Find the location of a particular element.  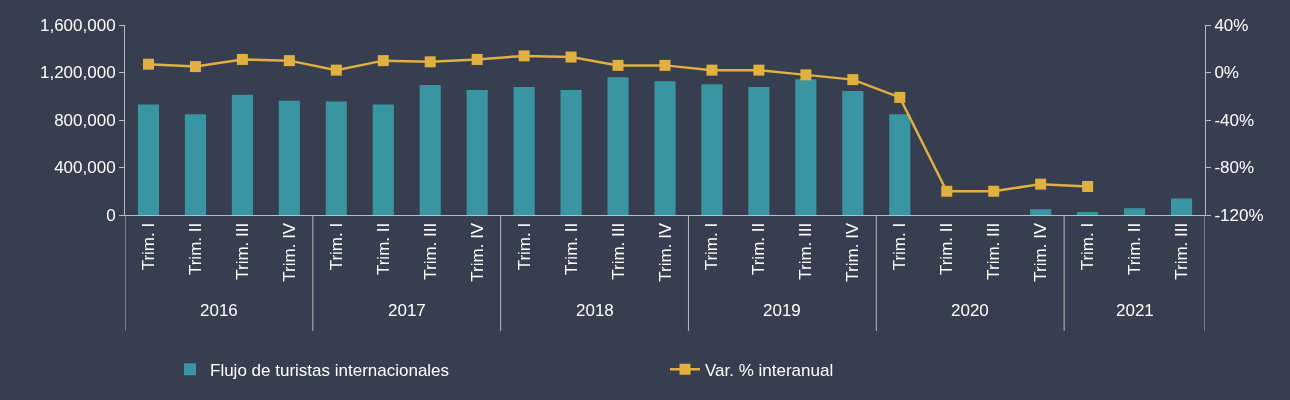

y2-tick-label: 40% is located at coordinates (1231, 25).